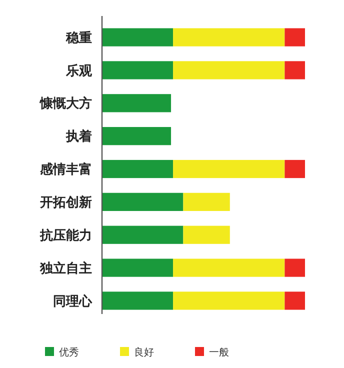 Image resolution: width=344 pixels, height=368 pixels. What do you see at coordinates (79, 70) in the screenshot?
I see `y-tick-label: 乐观` at bounding box center [79, 70].